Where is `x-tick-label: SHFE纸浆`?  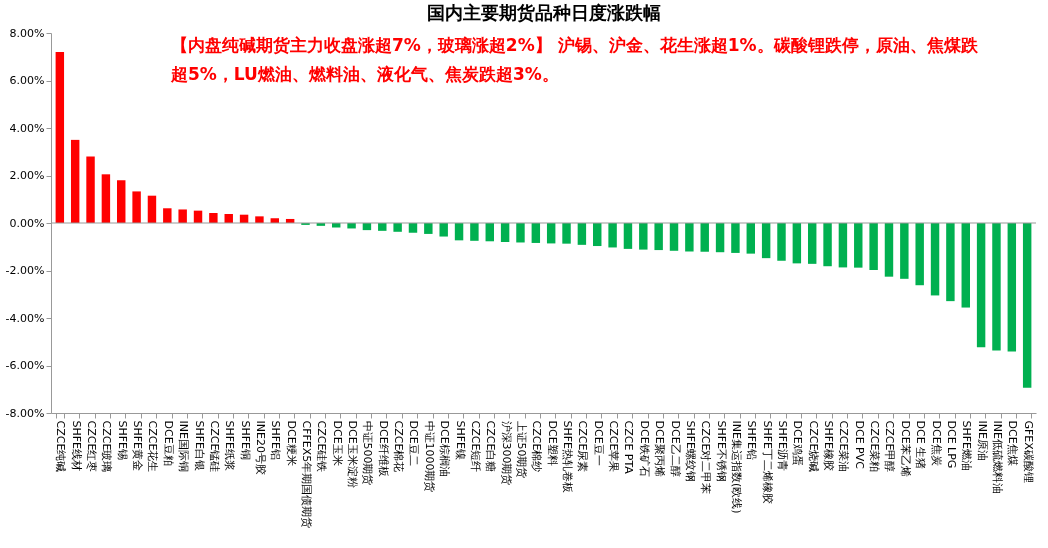 x-tick-label: SHFE纸浆 is located at coordinates (230, 446).